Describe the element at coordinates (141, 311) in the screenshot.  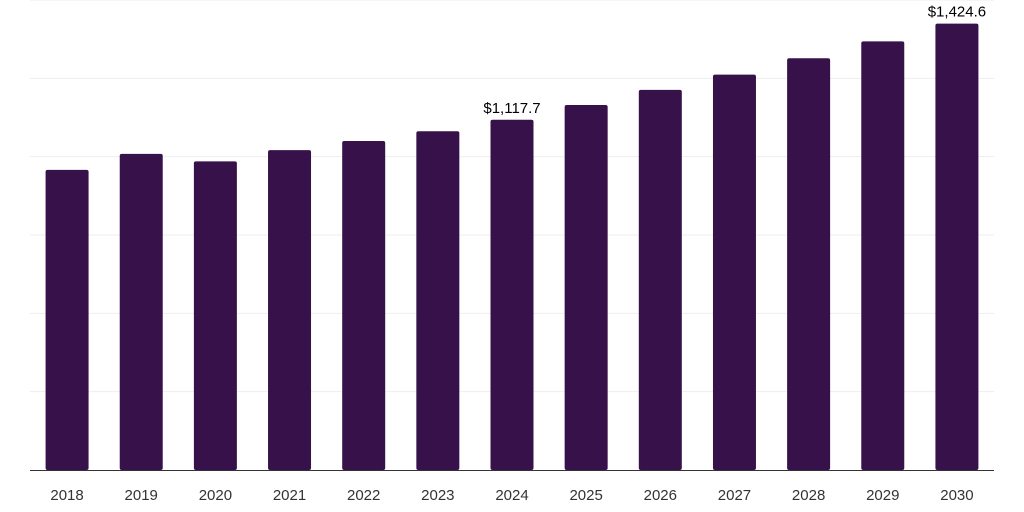
I see `bar-2019` at that location.